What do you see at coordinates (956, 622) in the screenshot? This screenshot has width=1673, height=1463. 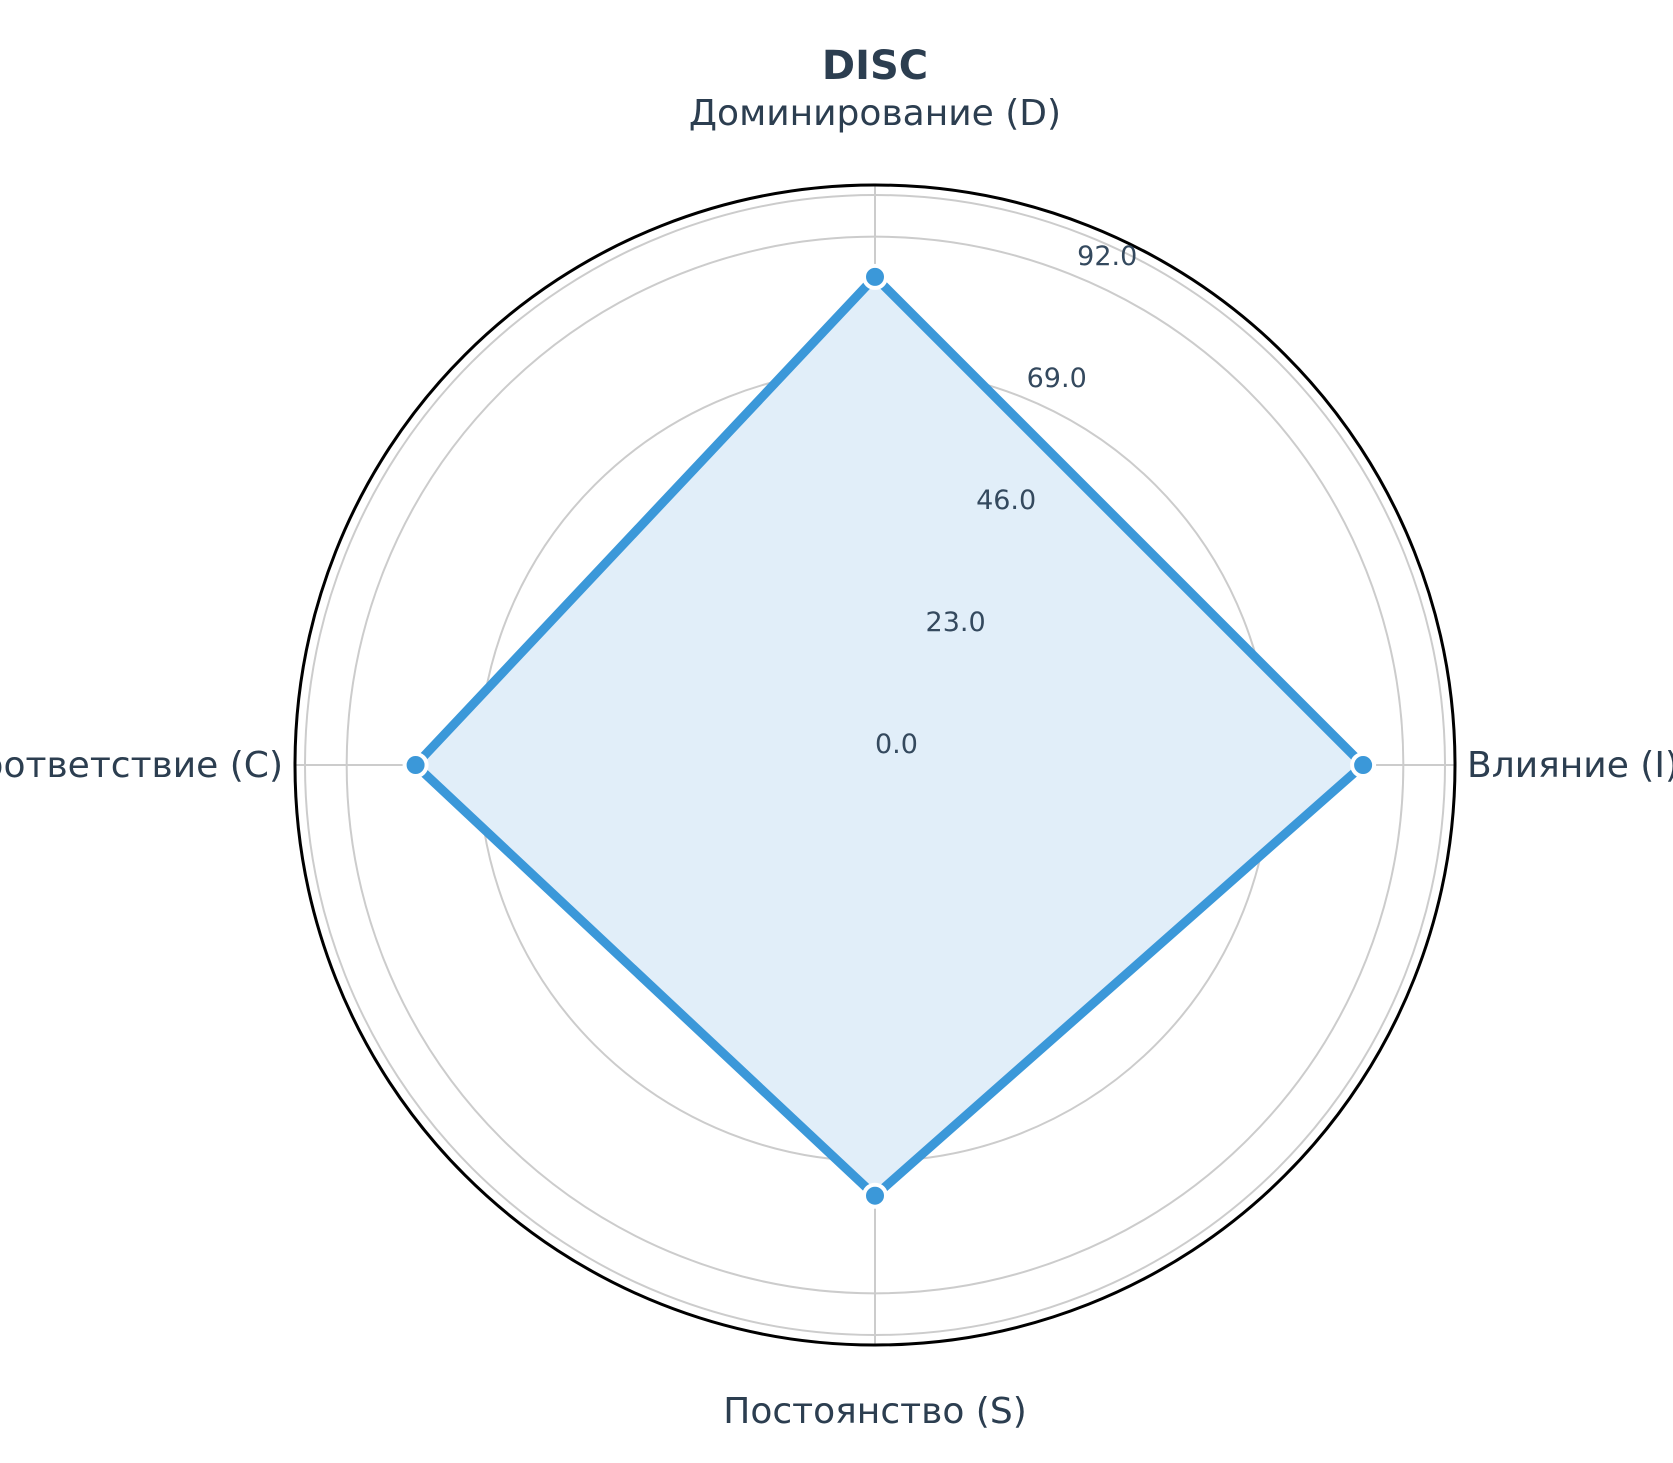 I see `radial-tick-label: 23.0` at bounding box center [956, 622].